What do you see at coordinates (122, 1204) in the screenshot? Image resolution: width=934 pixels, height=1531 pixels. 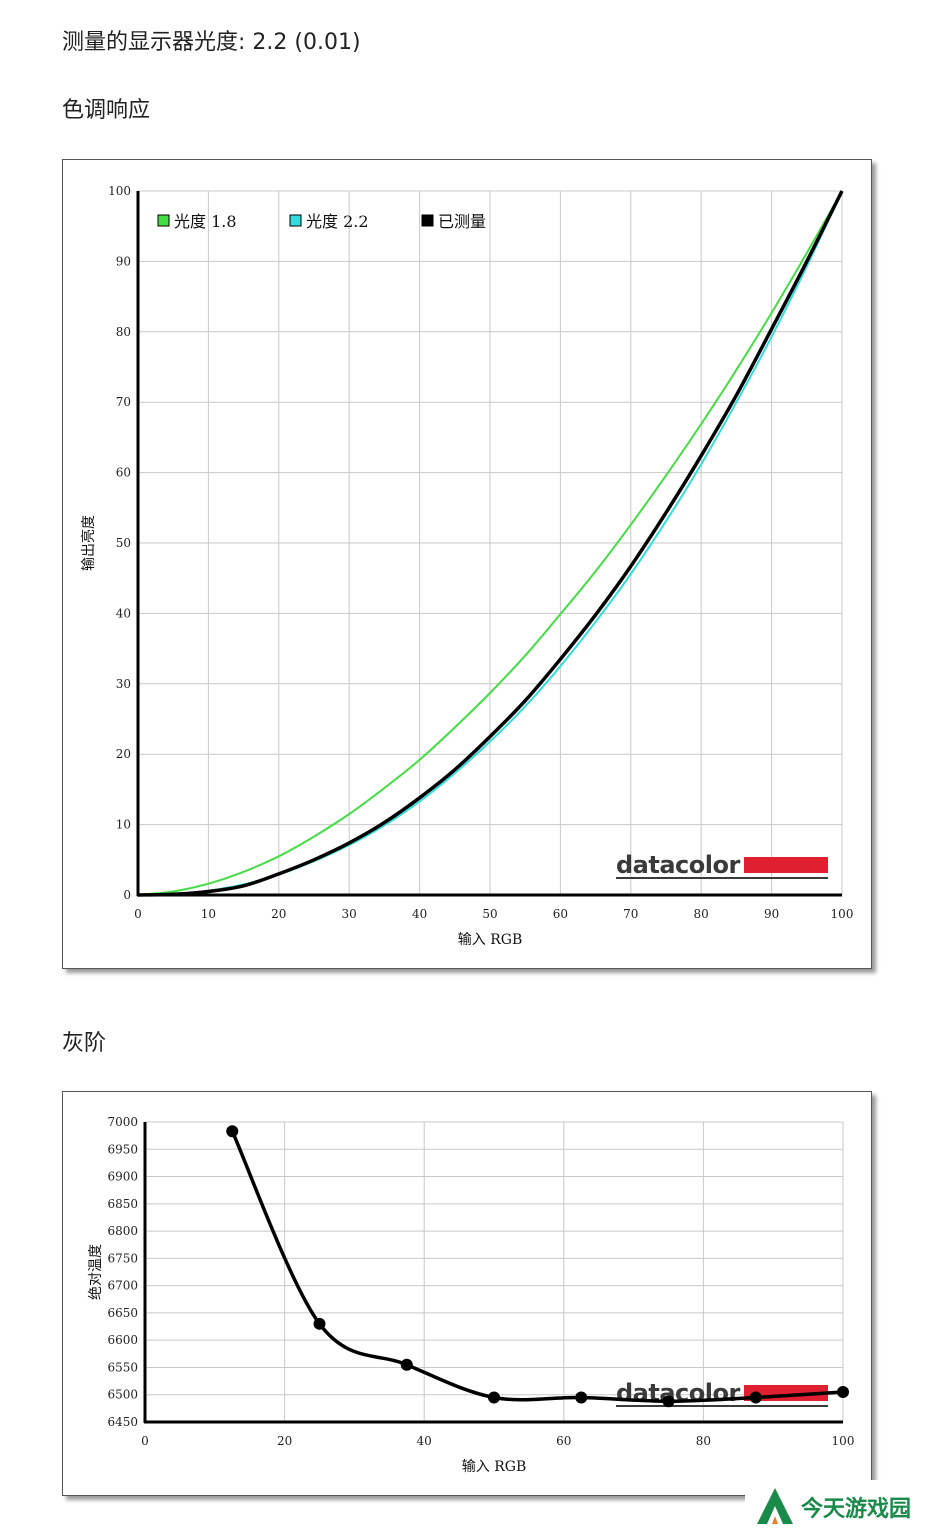 I see `y-tick-label: 6850` at bounding box center [122, 1204].